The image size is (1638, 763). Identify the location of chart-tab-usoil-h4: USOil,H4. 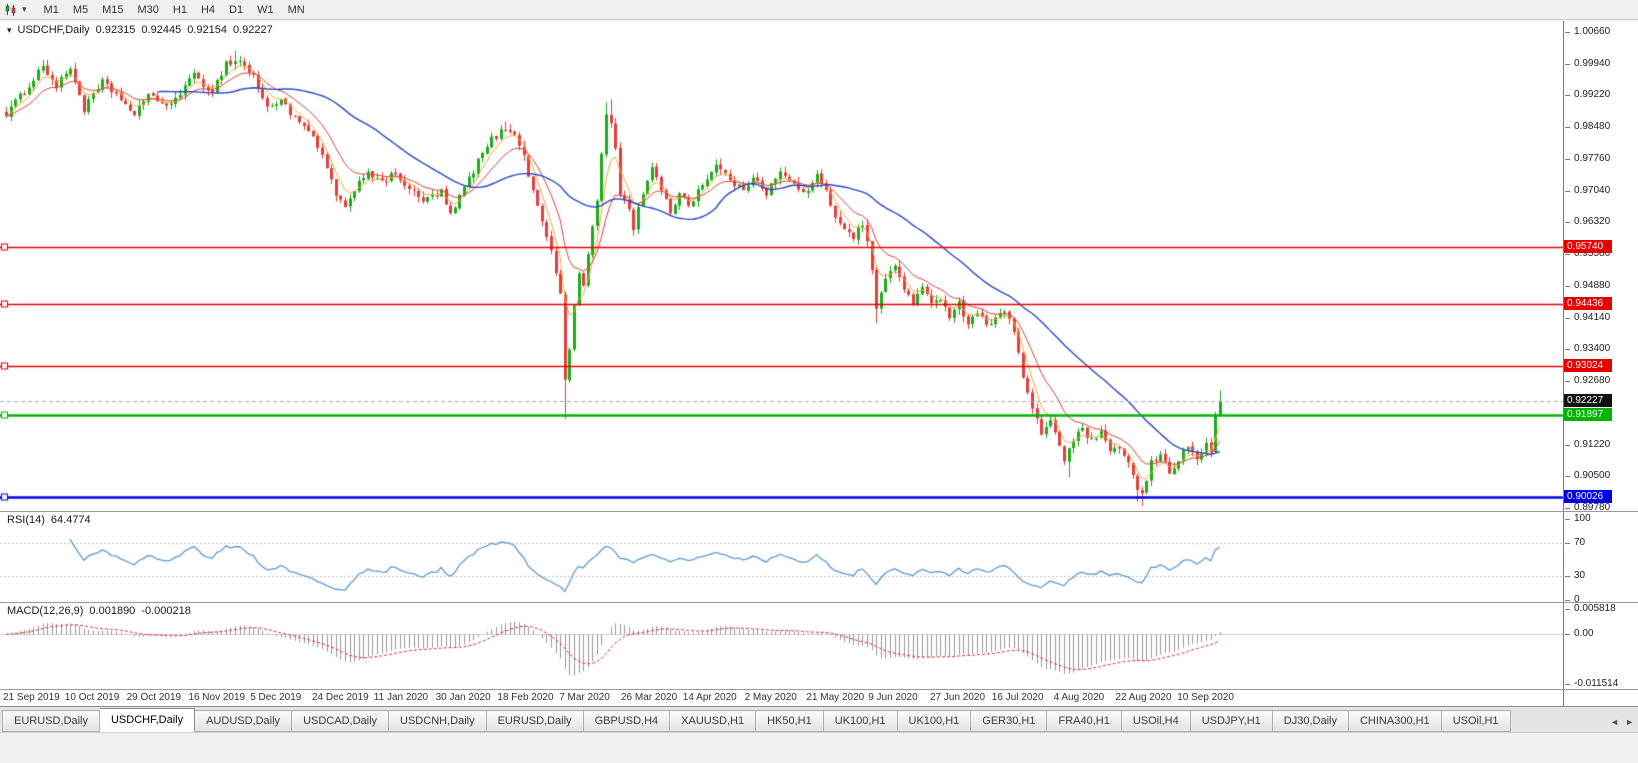
(1156, 721).